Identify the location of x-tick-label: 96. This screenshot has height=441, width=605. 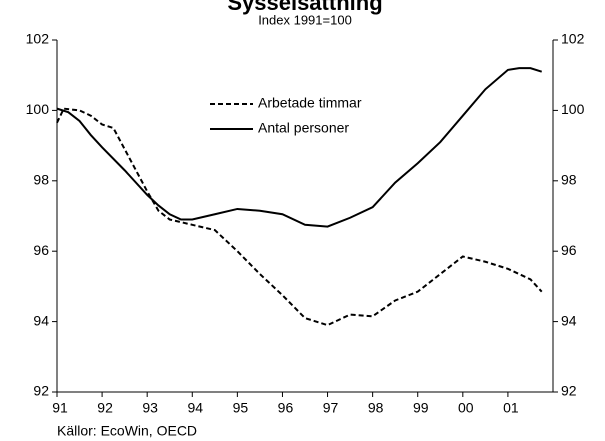
(286, 408).